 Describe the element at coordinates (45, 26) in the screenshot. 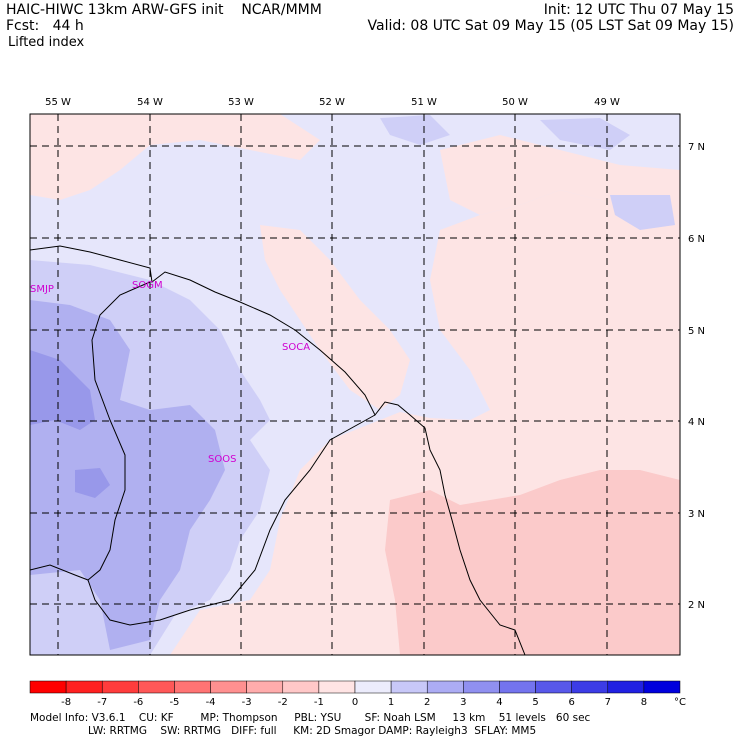

I see `forecast-hour: Fcst: 44 h` at that location.